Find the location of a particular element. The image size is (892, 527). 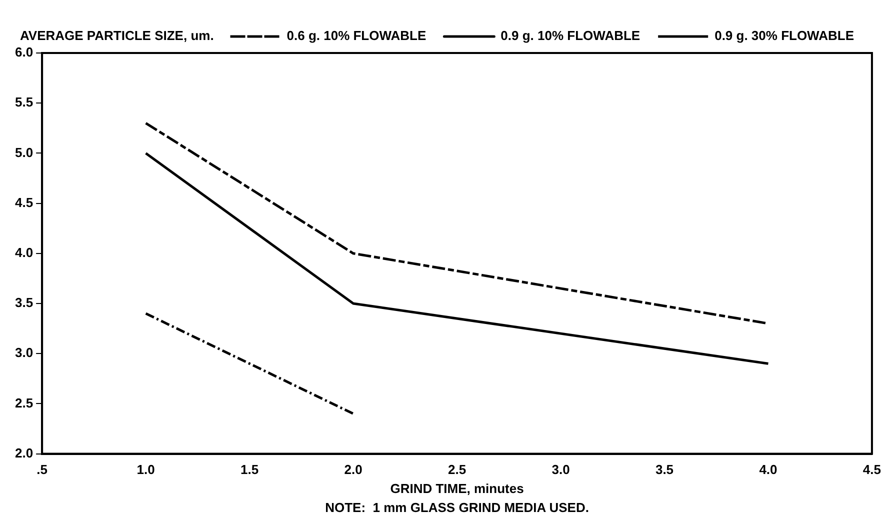

y-tick-label: 5.5 is located at coordinates (24, 102).